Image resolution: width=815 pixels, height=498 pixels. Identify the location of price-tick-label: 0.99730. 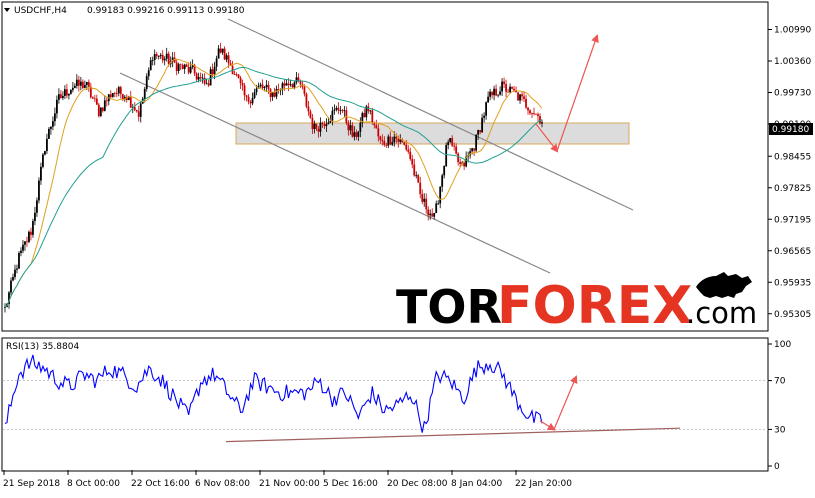
(792, 94).